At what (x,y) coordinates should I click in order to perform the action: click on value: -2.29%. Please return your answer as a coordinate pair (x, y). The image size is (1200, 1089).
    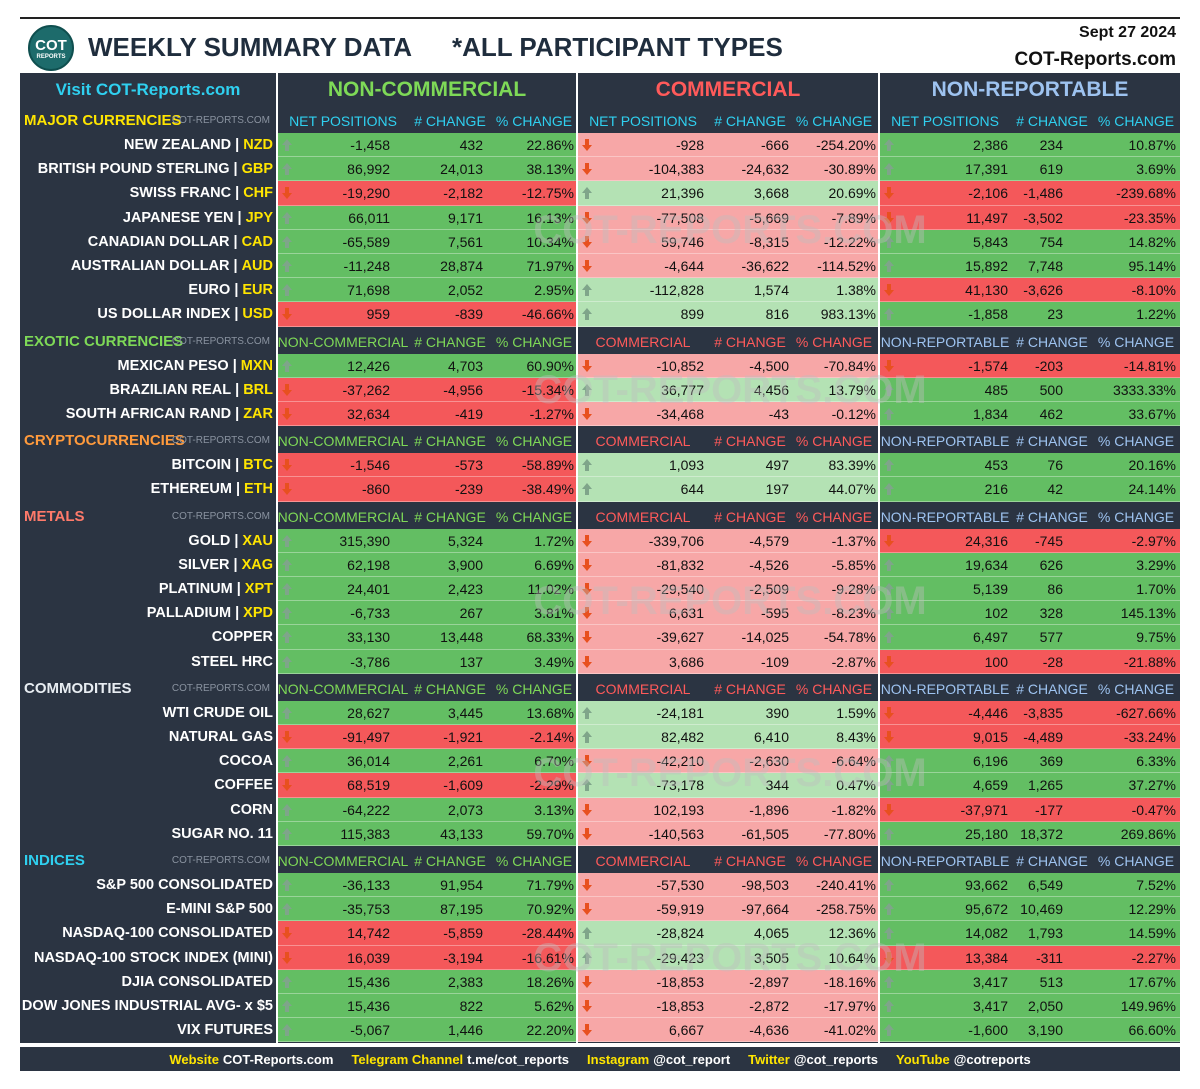
    Looking at the image, I should click on (551, 785).